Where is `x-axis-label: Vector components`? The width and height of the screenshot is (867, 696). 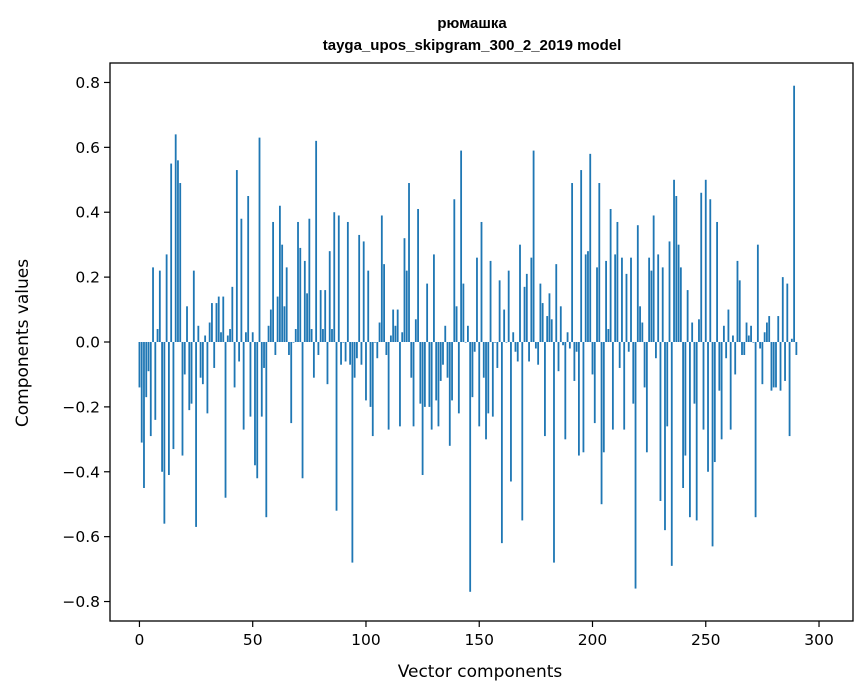 x-axis-label: Vector components is located at coordinates (480, 672).